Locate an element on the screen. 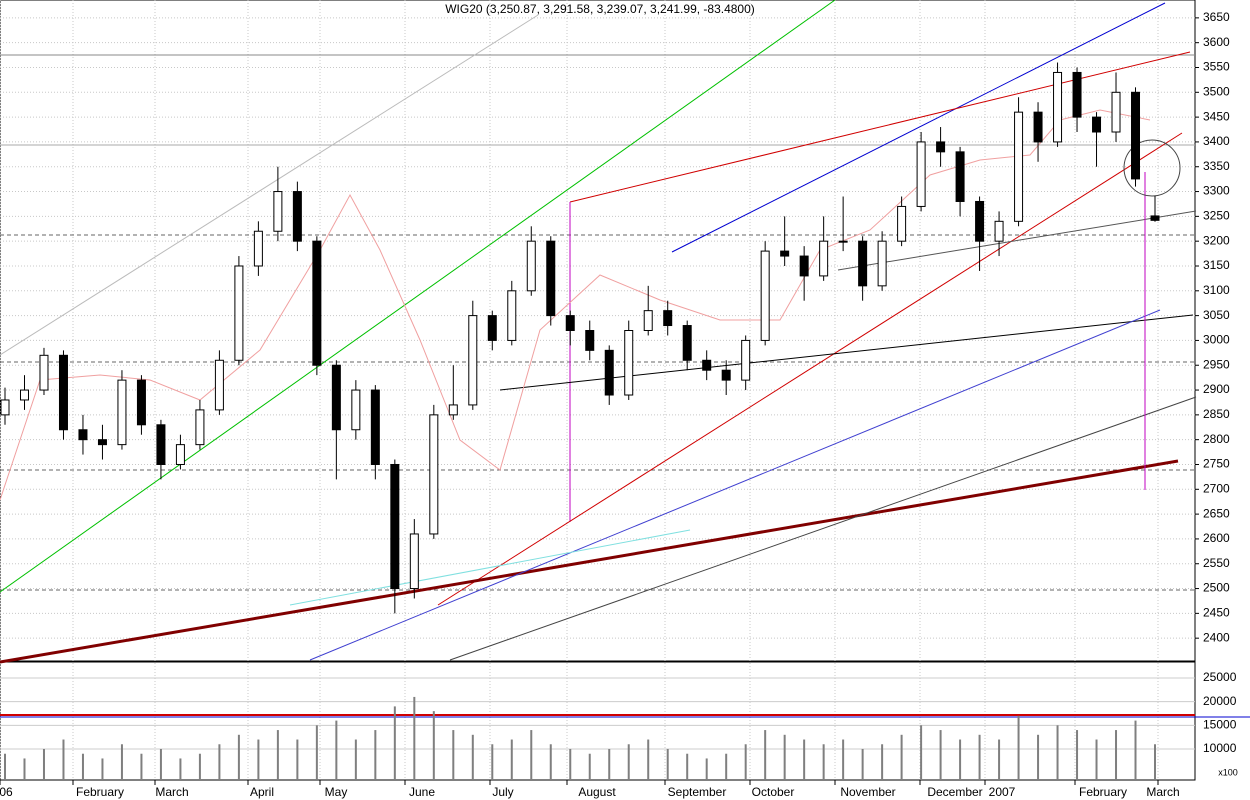  y-tick-label: 2450 is located at coordinates (1216, 613).